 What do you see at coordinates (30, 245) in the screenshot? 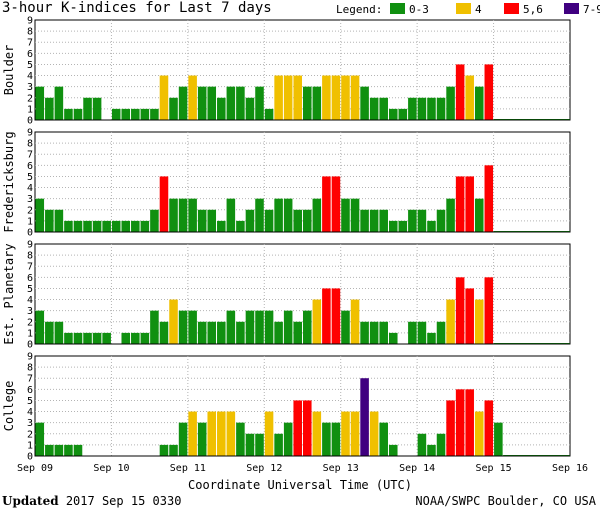
I see `y-tick-label: 9` at bounding box center [30, 245].